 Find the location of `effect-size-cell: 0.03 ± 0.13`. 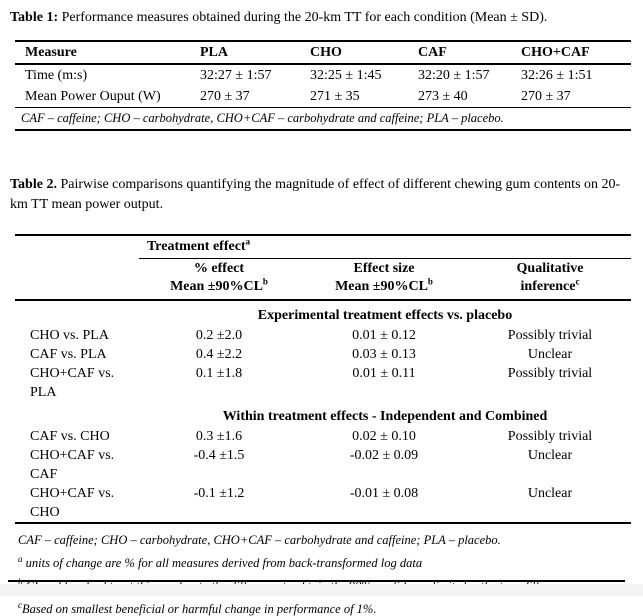

effect-size-cell: 0.03 ± 0.13 is located at coordinates (384, 354).